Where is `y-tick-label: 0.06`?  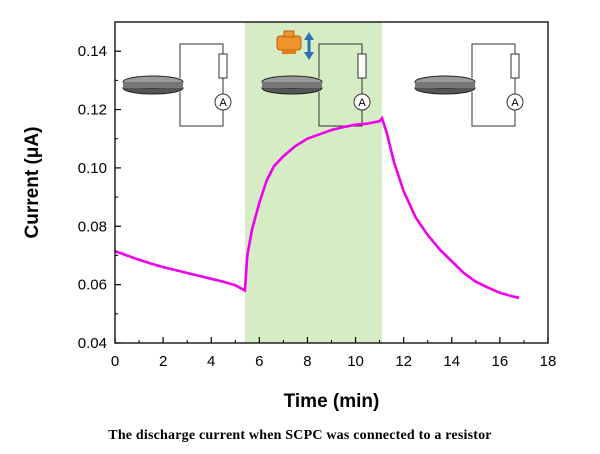
y-tick-label: 0.06 is located at coordinates (92, 285).